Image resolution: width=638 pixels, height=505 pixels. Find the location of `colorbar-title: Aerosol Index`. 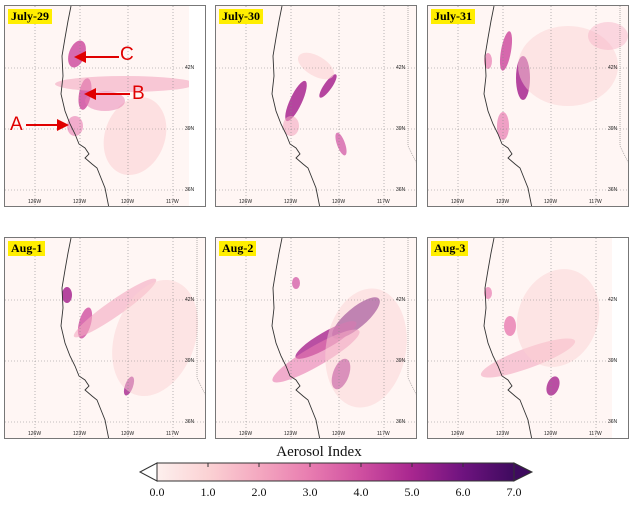

colorbar-title: Aerosol Index is located at coordinates (319, 452).